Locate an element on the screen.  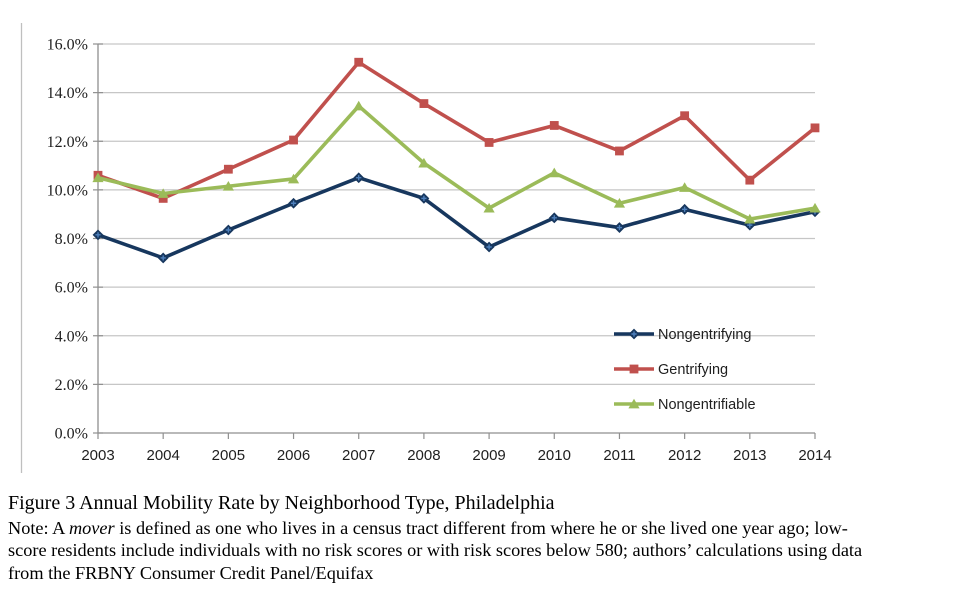
x-tick-label: 2014 is located at coordinates (814, 455).